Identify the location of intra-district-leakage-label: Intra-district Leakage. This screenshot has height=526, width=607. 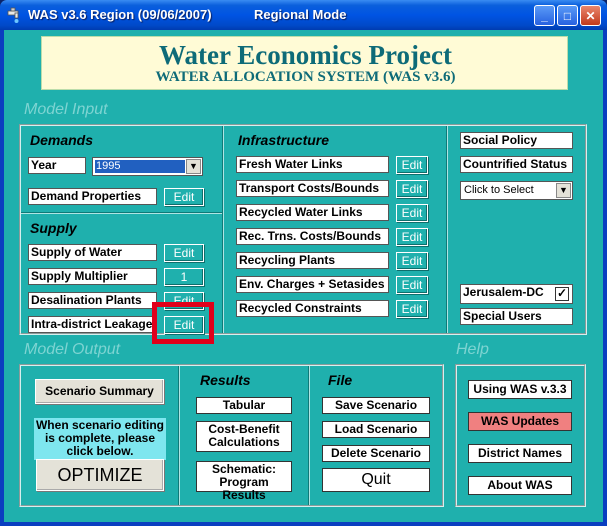
(92, 324).